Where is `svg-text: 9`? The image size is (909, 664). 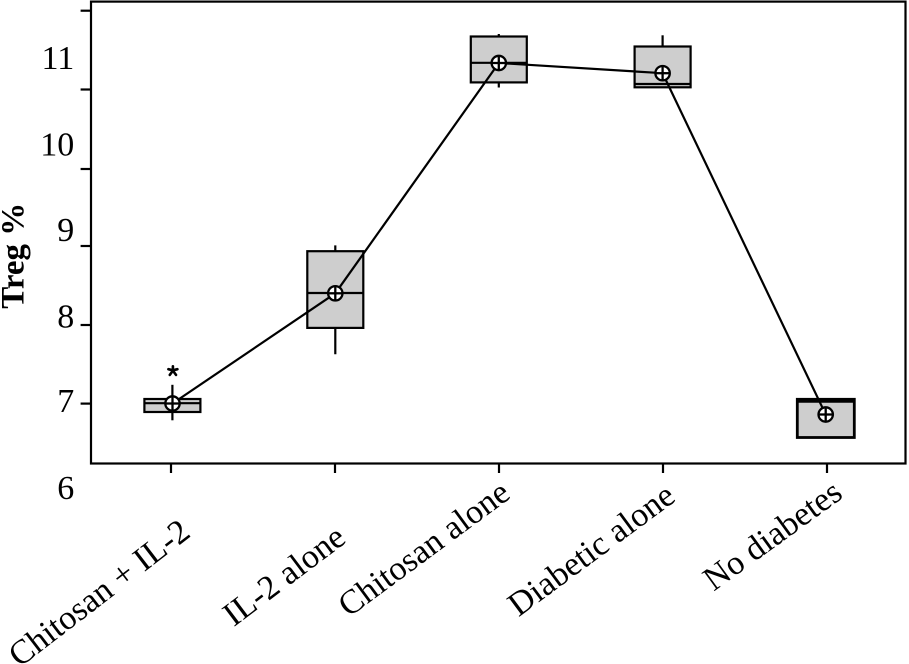
svg-text: 9 is located at coordinates (65, 230).